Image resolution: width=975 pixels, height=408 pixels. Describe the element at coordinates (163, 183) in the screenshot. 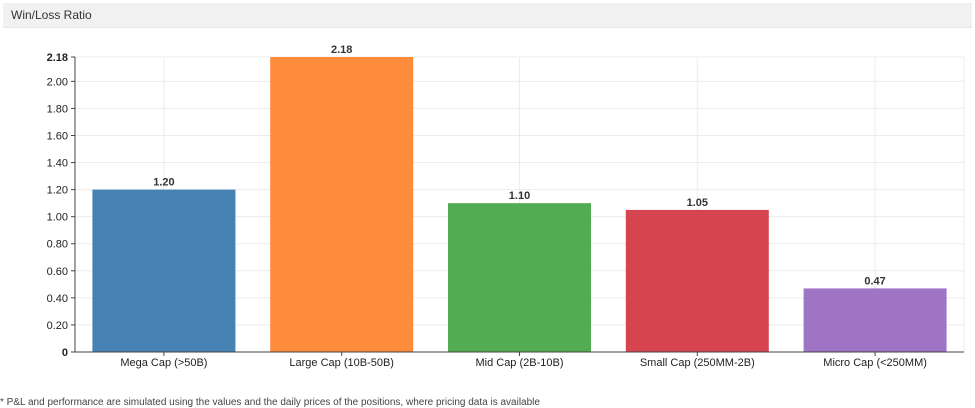

I see `data-label: 1.20` at that location.